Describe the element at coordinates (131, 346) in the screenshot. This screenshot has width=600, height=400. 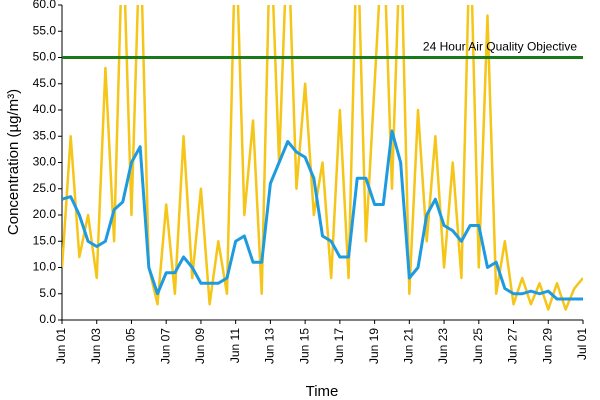
I see `x-tick-label: Jun 05` at that location.